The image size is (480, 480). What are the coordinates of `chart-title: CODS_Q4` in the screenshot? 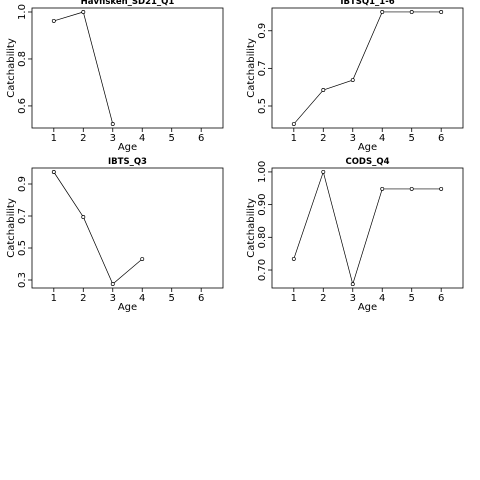 It's located at (367, 162).